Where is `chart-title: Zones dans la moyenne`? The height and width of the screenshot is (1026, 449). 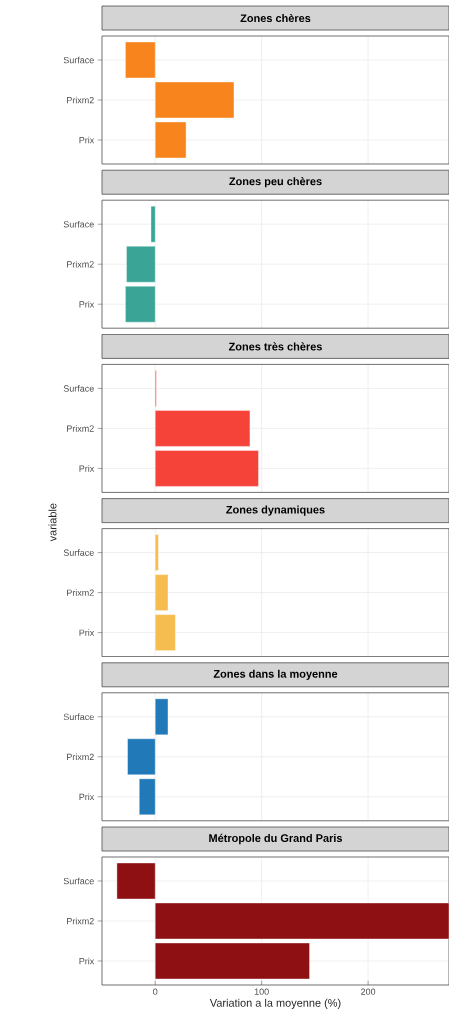 chart-title: Zones dans la moyenne is located at coordinates (275, 674).